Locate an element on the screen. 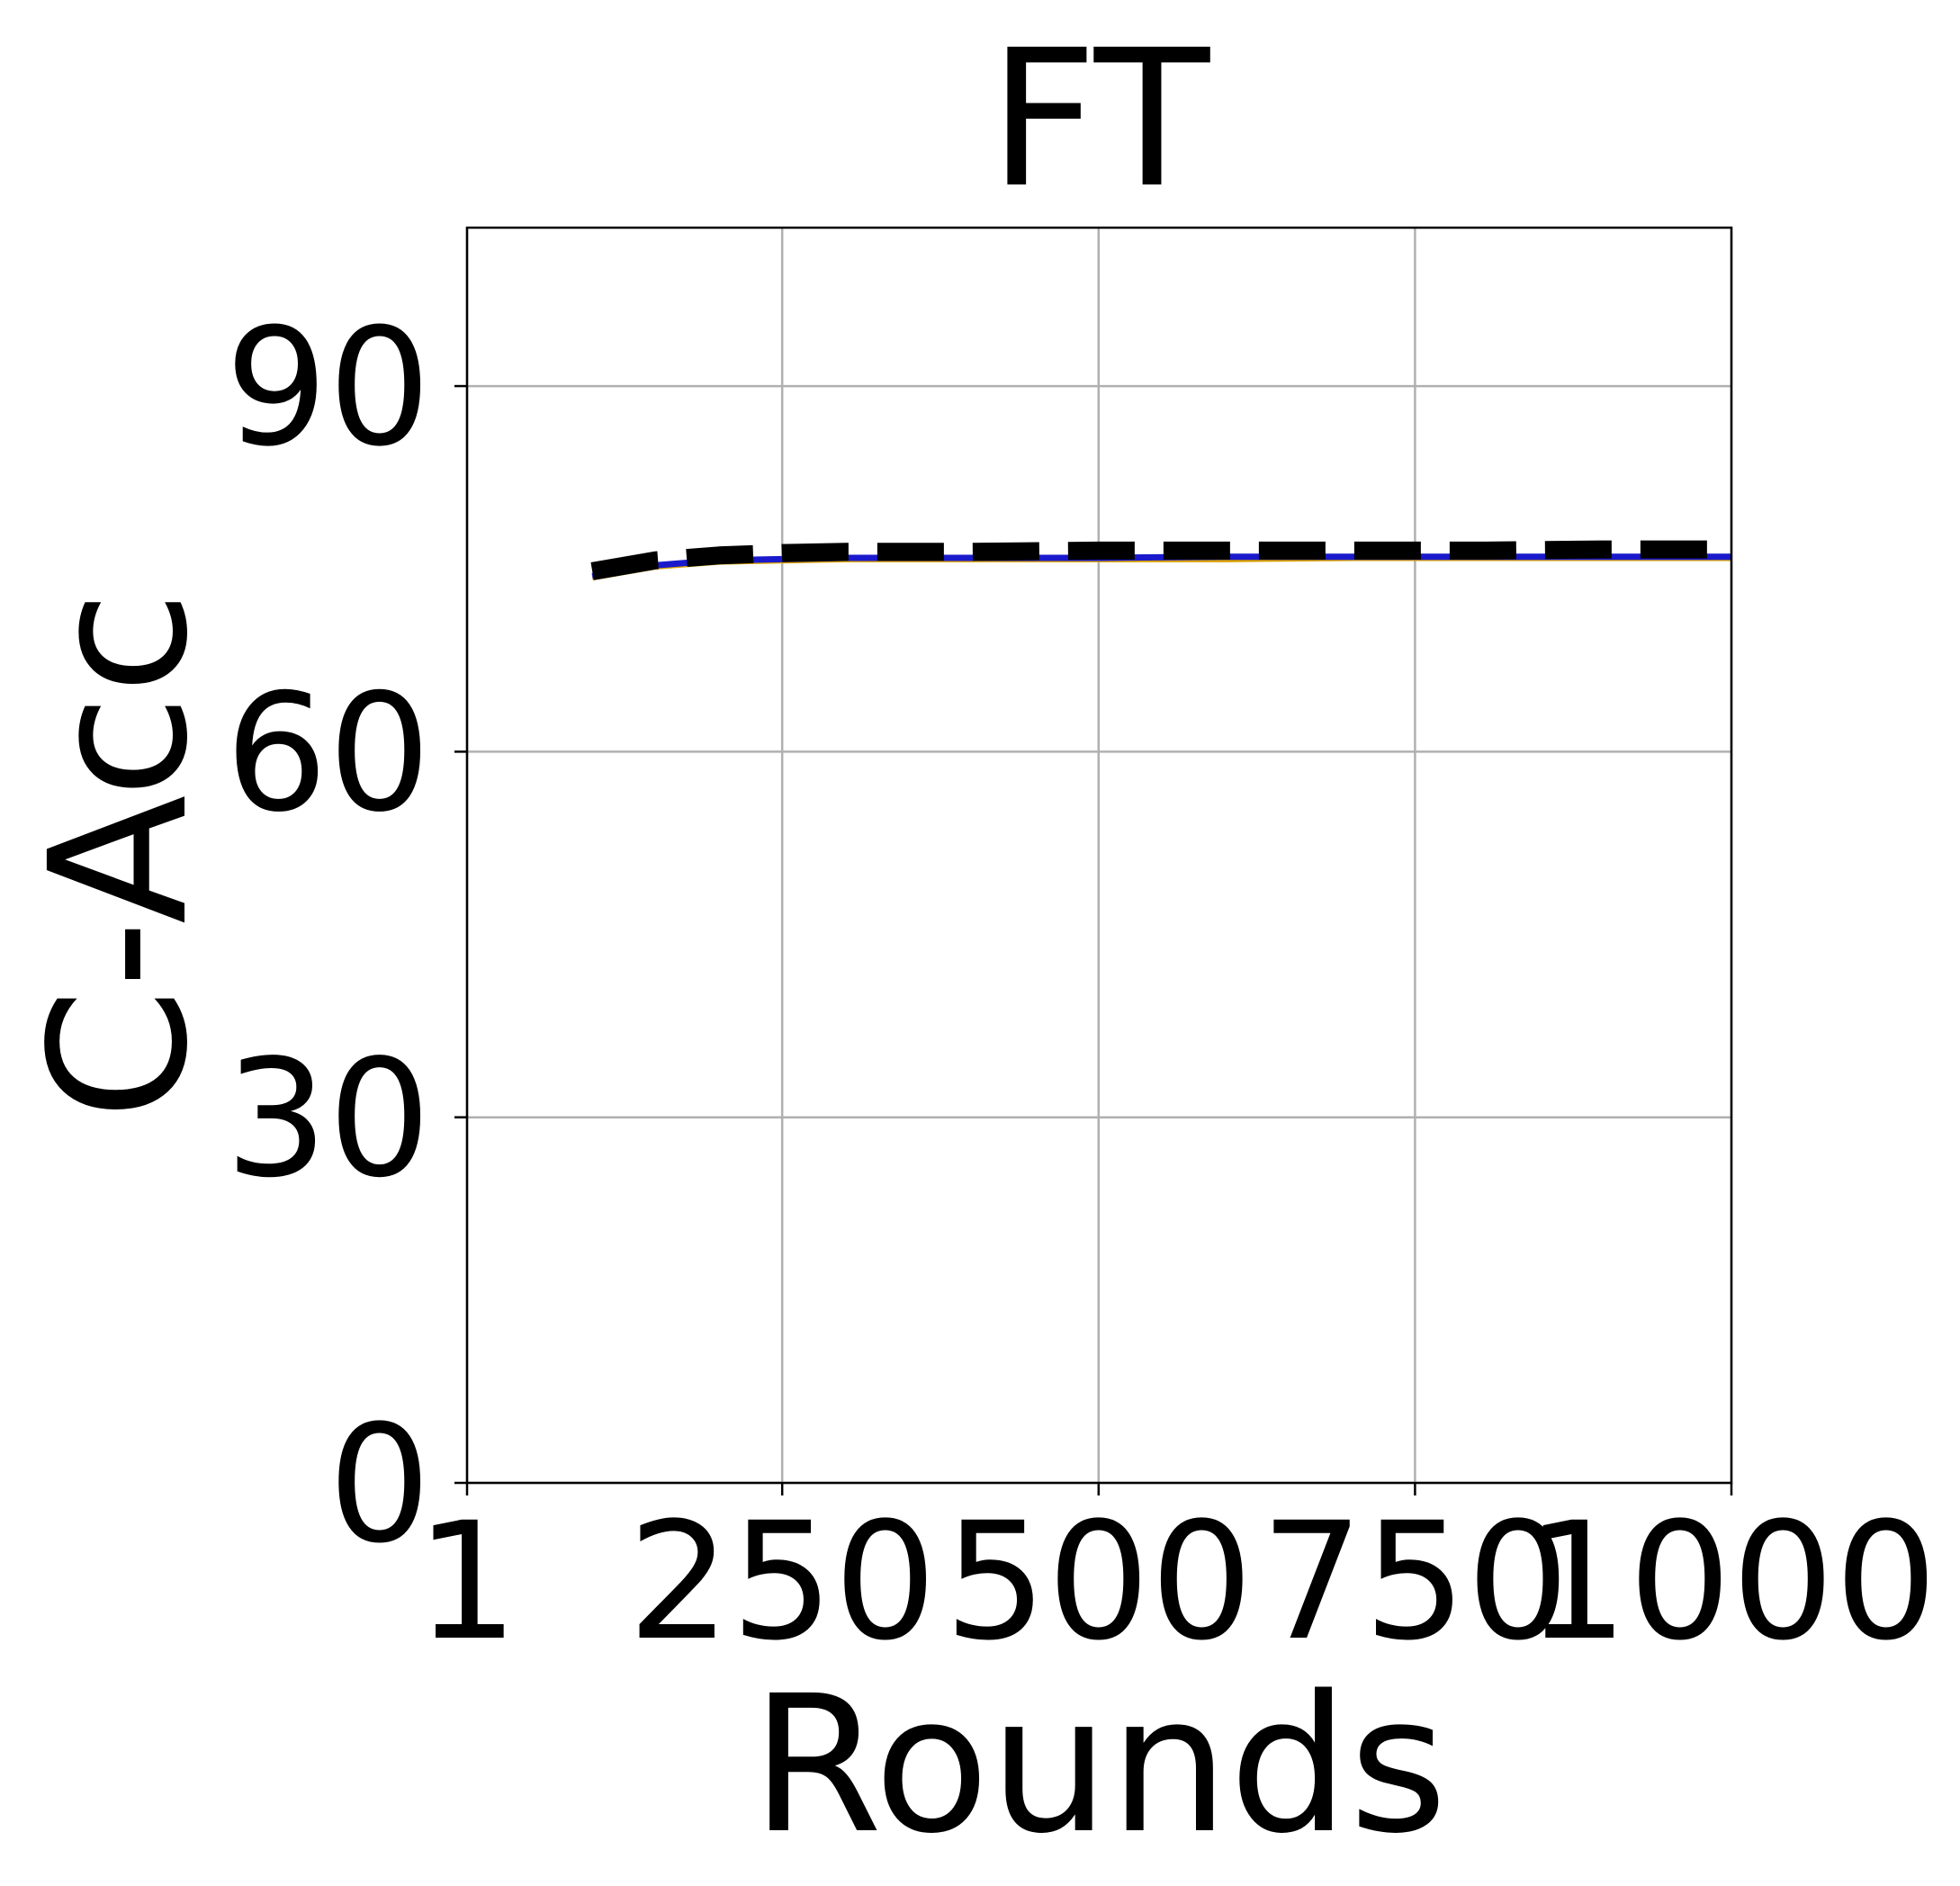  x-tick-label: 1000 is located at coordinates (1731, 1582).